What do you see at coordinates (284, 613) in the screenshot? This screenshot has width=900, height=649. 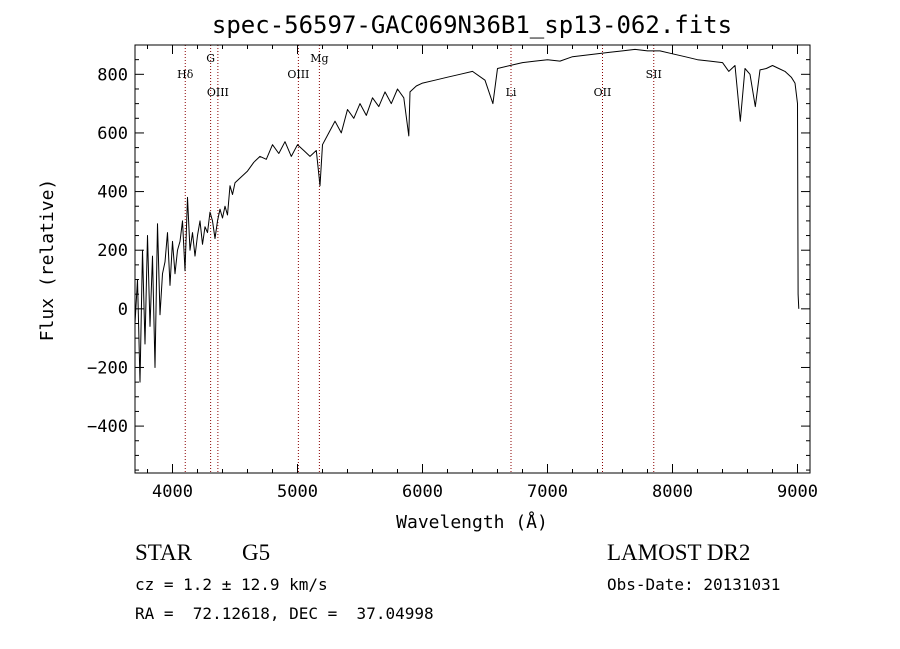 I see `coordinates-text: RA = 72.12618, DEC = 37.04998` at bounding box center [284, 613].